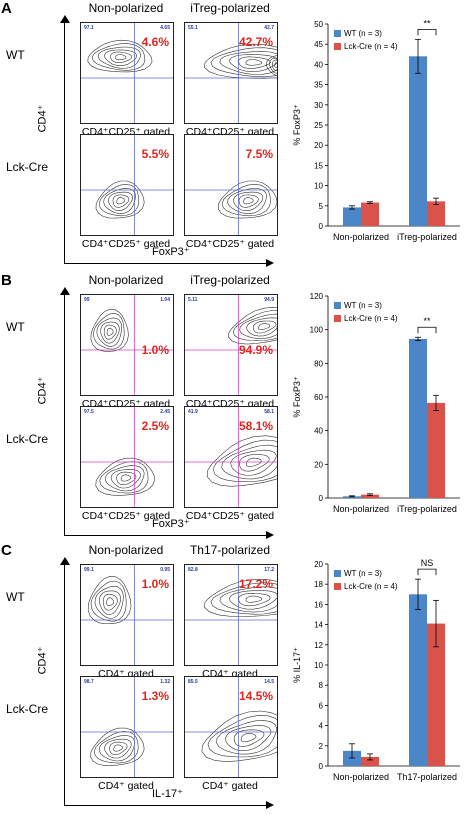 This screenshot has width=474, height=815. Describe the element at coordinates (165, 300) in the screenshot. I see `quadrant-value-right: 1.04` at that location.